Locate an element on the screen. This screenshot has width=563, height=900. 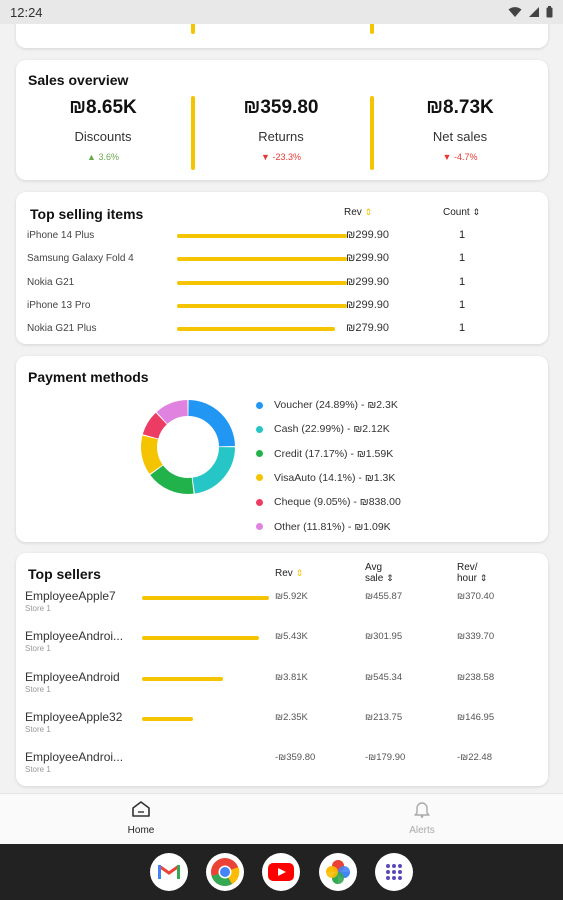
column-header-label: hour is located at coordinates (467, 578).